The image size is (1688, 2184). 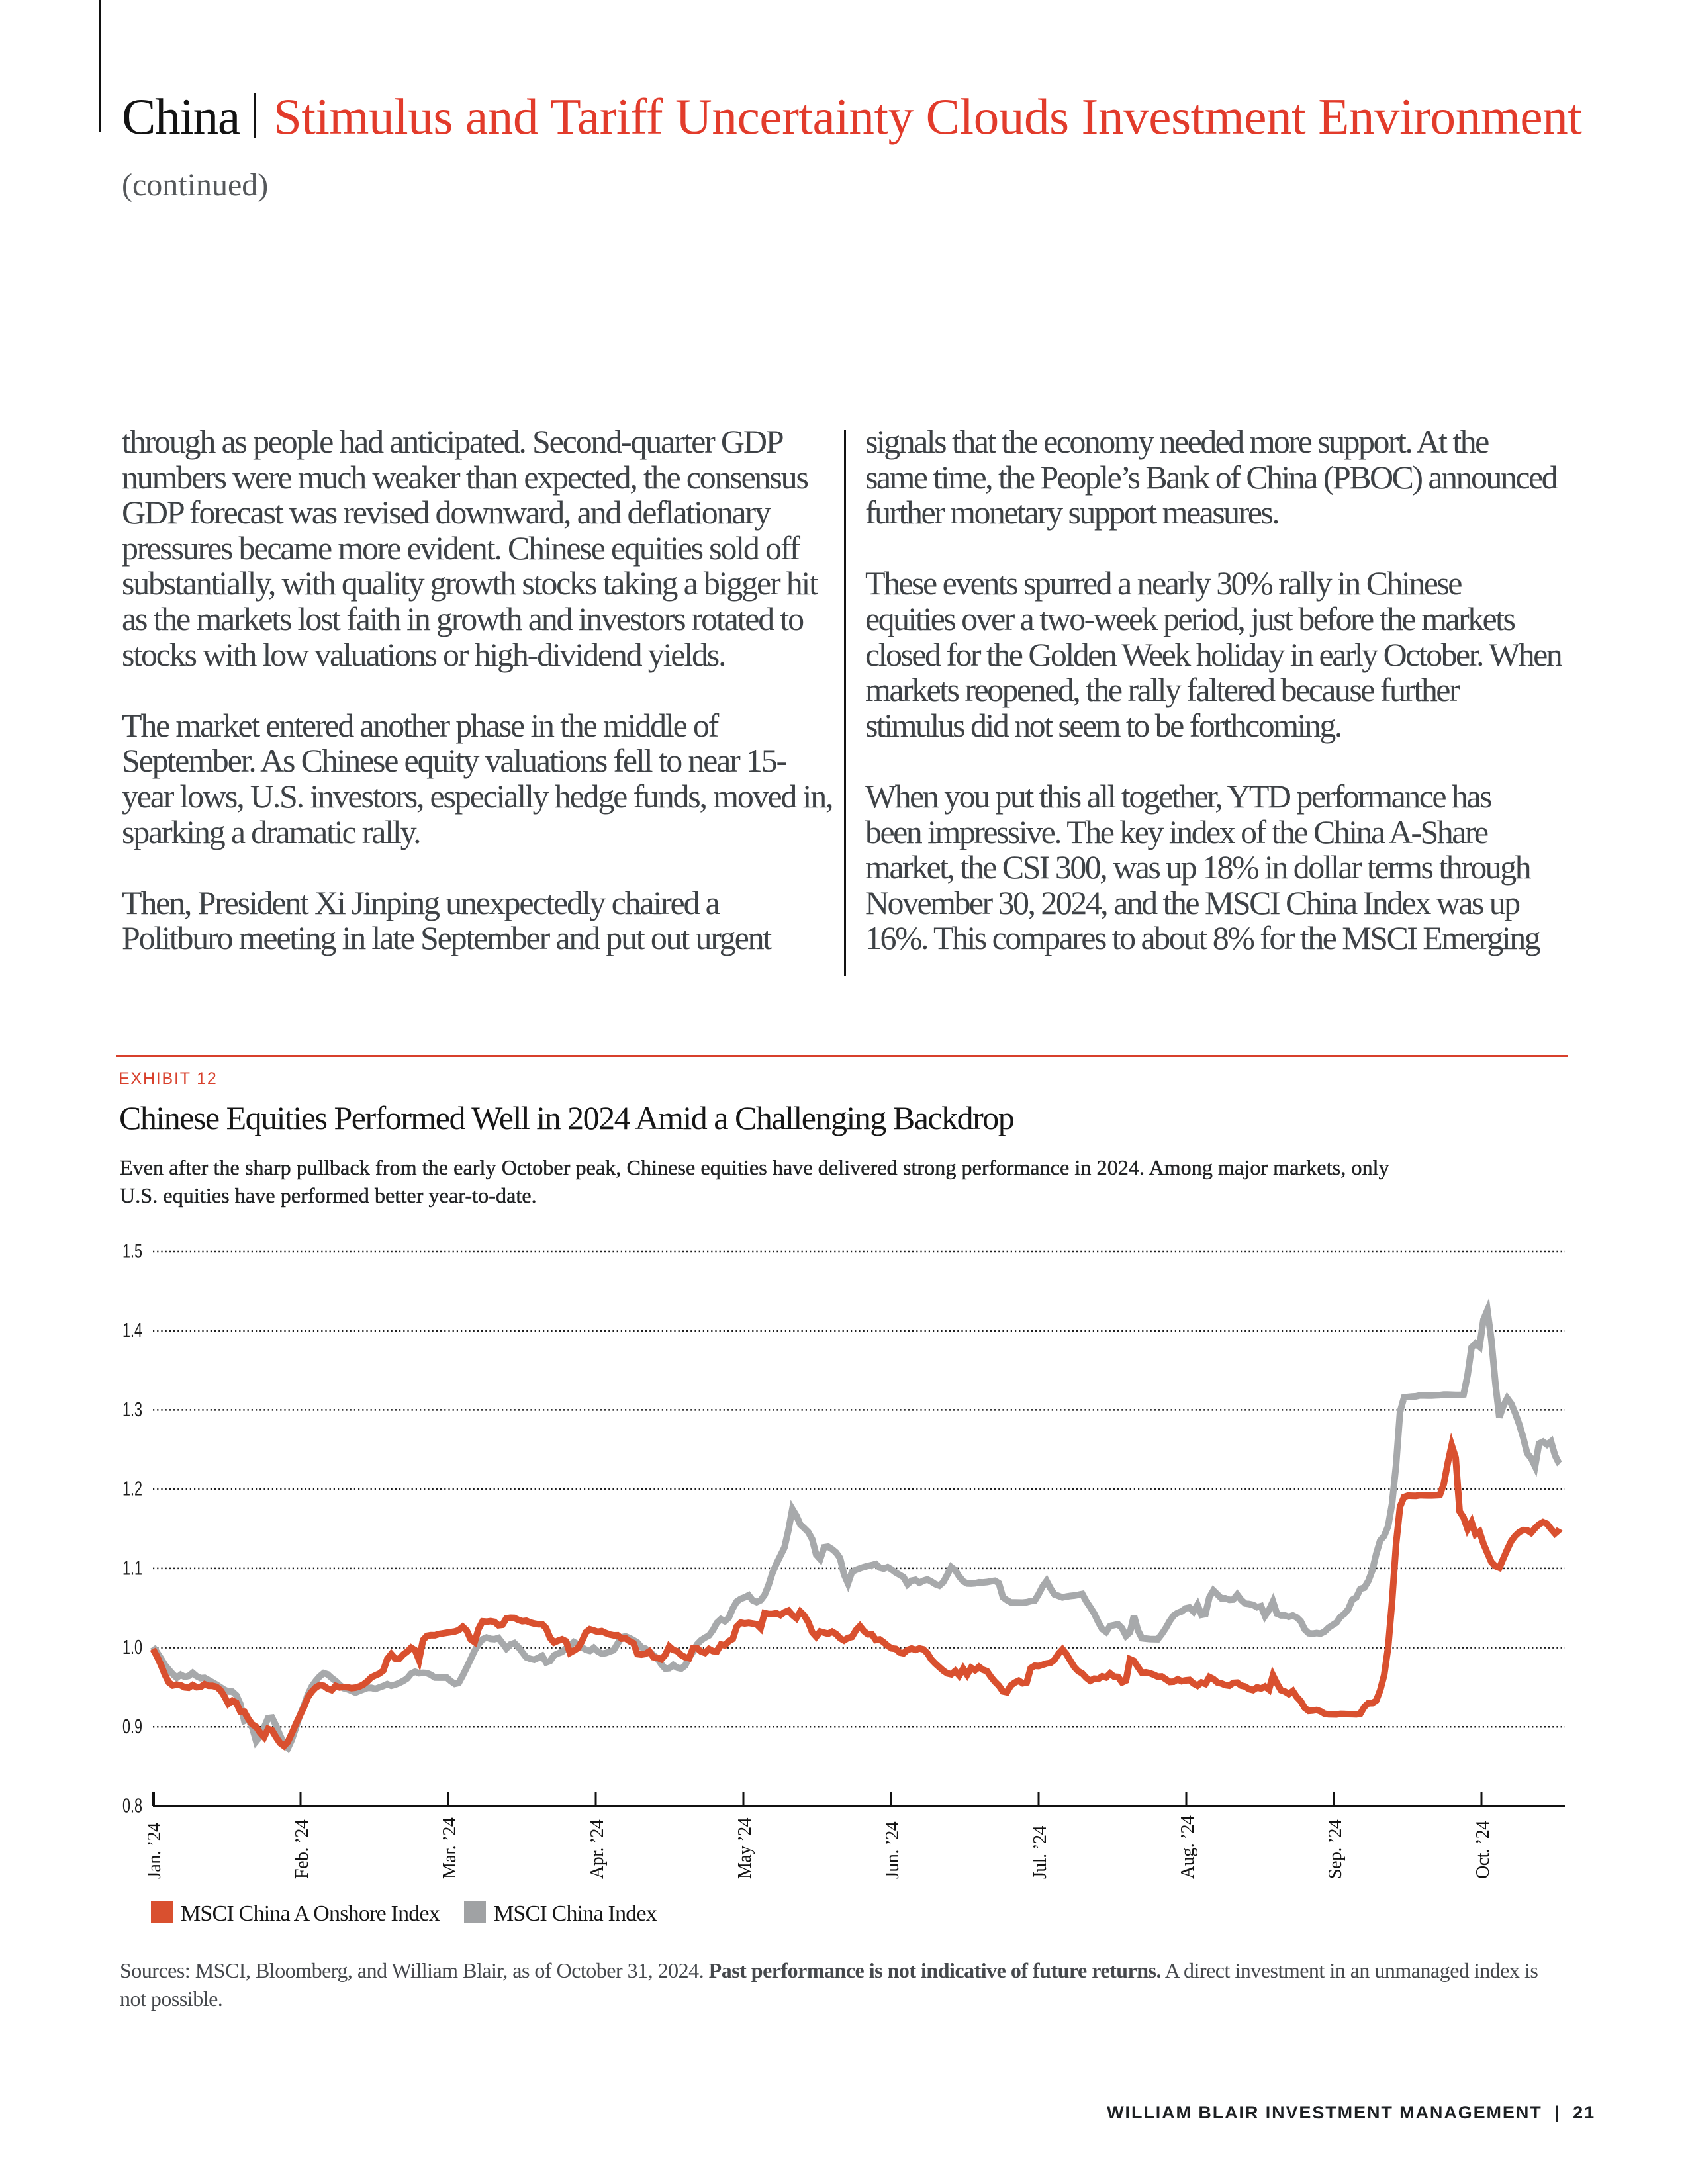 What do you see at coordinates (1483, 1850) in the screenshot?
I see `svg-text: Oct. ’24` at bounding box center [1483, 1850].